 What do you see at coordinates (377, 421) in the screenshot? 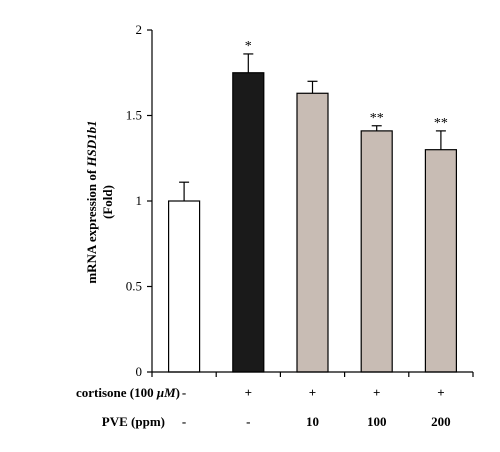
I see `condition-value: 100` at bounding box center [377, 421].